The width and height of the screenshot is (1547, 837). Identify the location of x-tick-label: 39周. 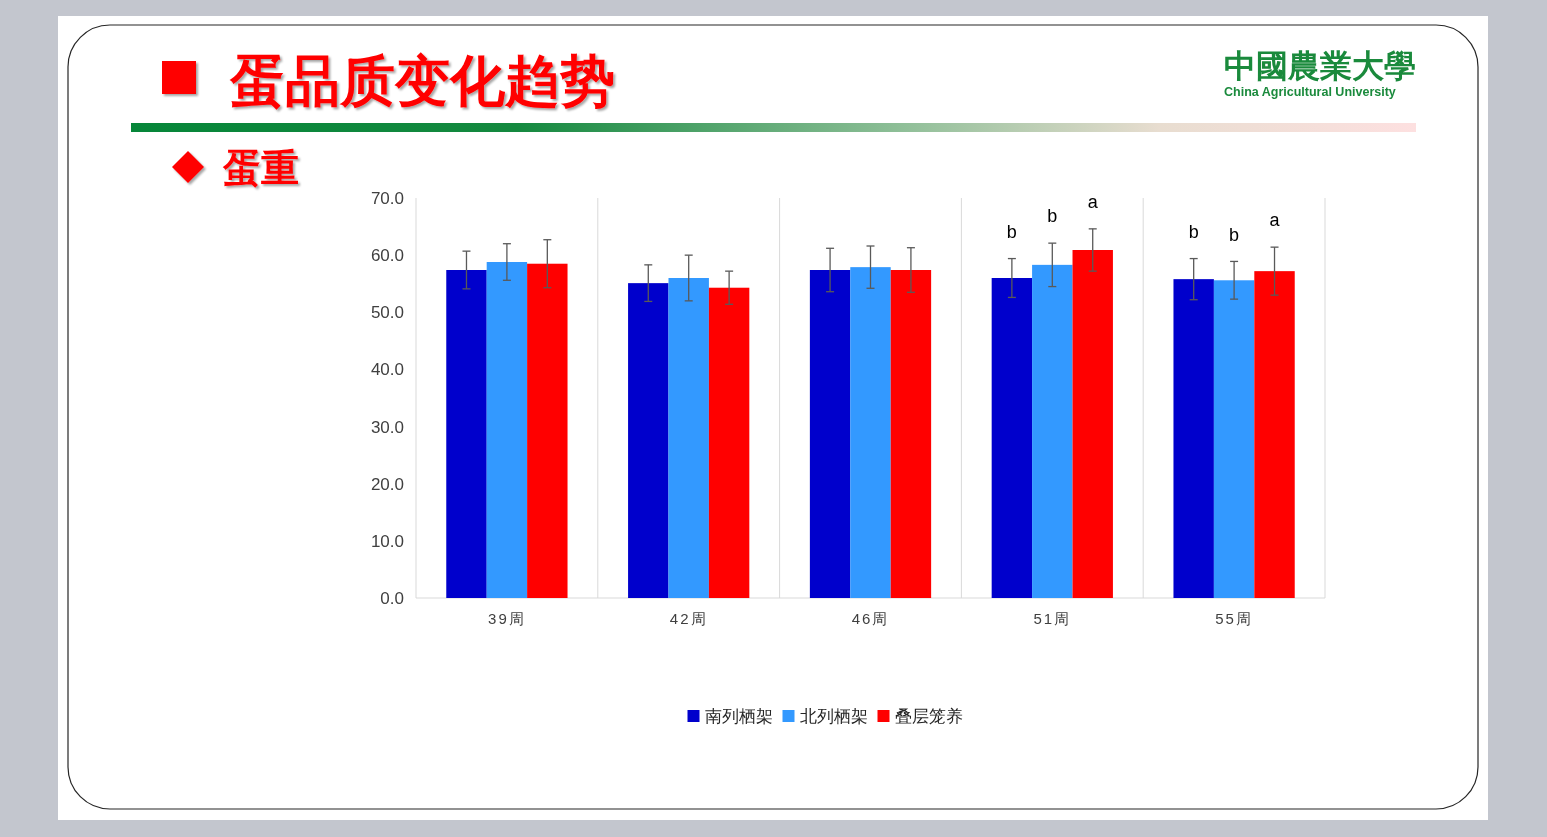
(507, 619).